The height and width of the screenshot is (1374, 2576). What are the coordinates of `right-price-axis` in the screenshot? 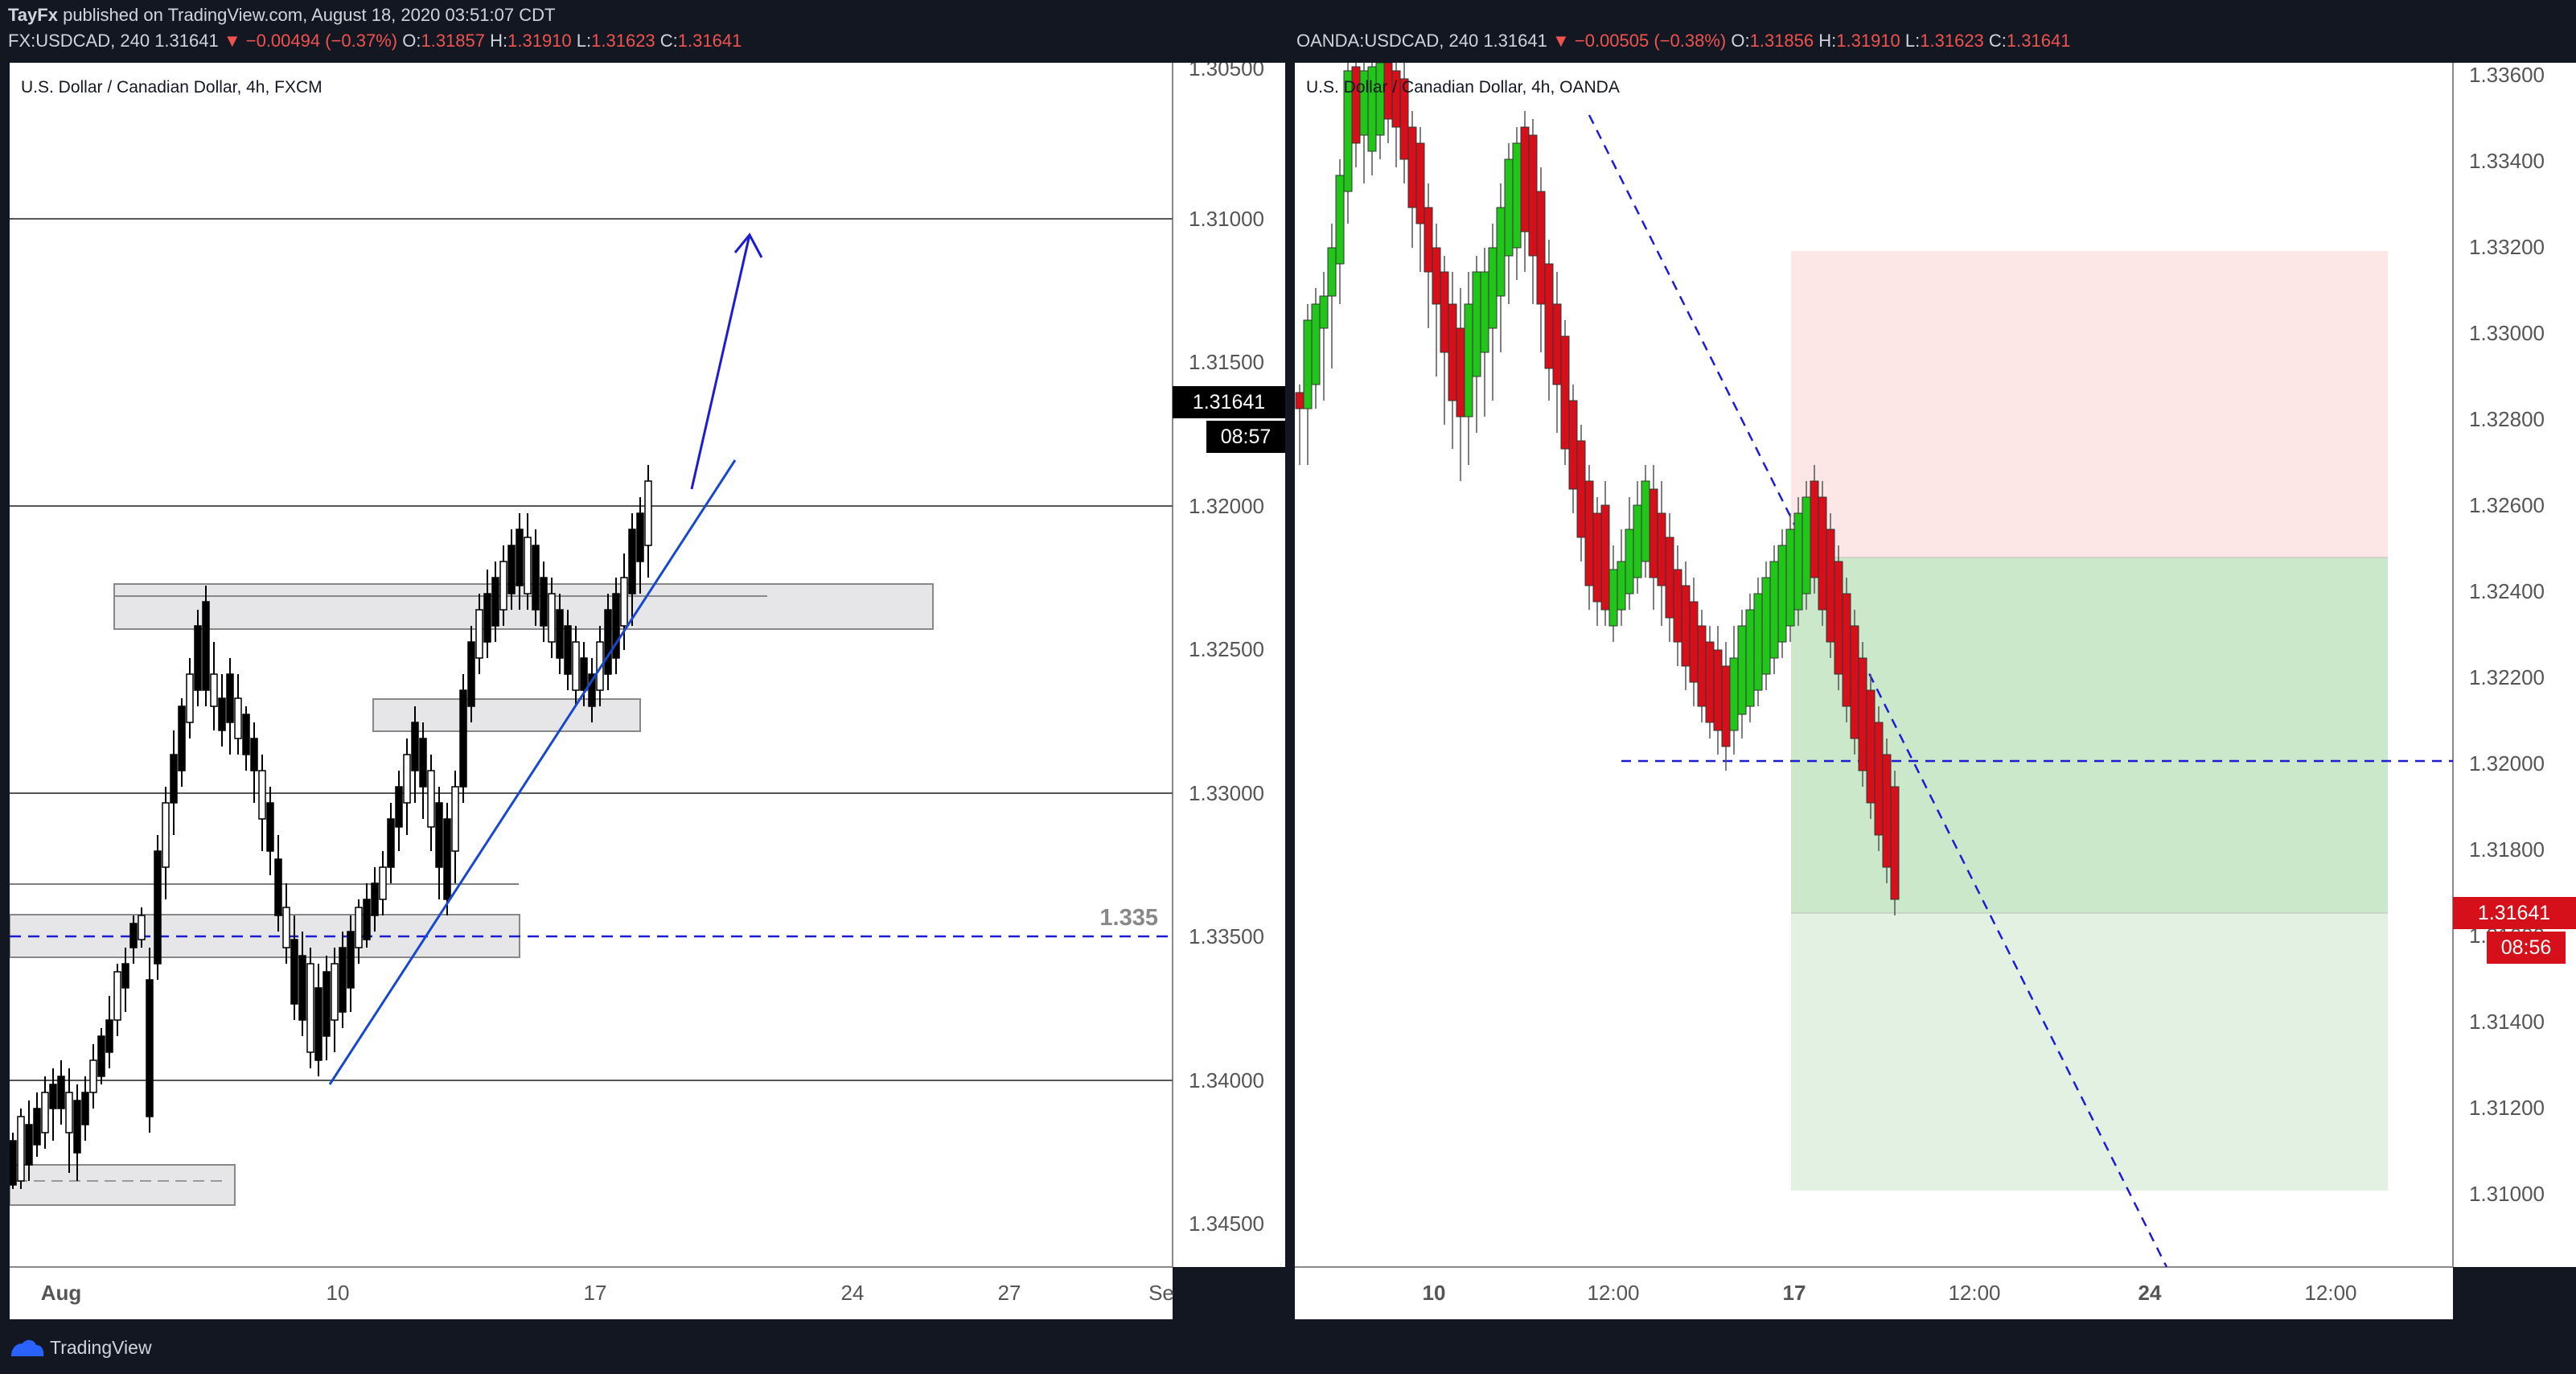 It's located at (2514, 665).